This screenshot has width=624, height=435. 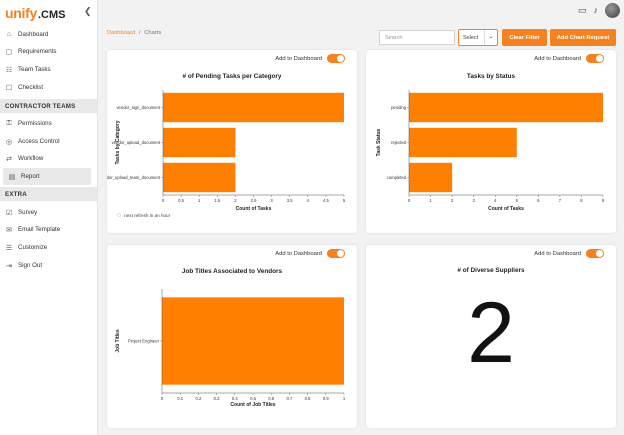 What do you see at coordinates (491, 76) in the screenshot?
I see `chart-title: Tasks by Status` at bounding box center [491, 76].